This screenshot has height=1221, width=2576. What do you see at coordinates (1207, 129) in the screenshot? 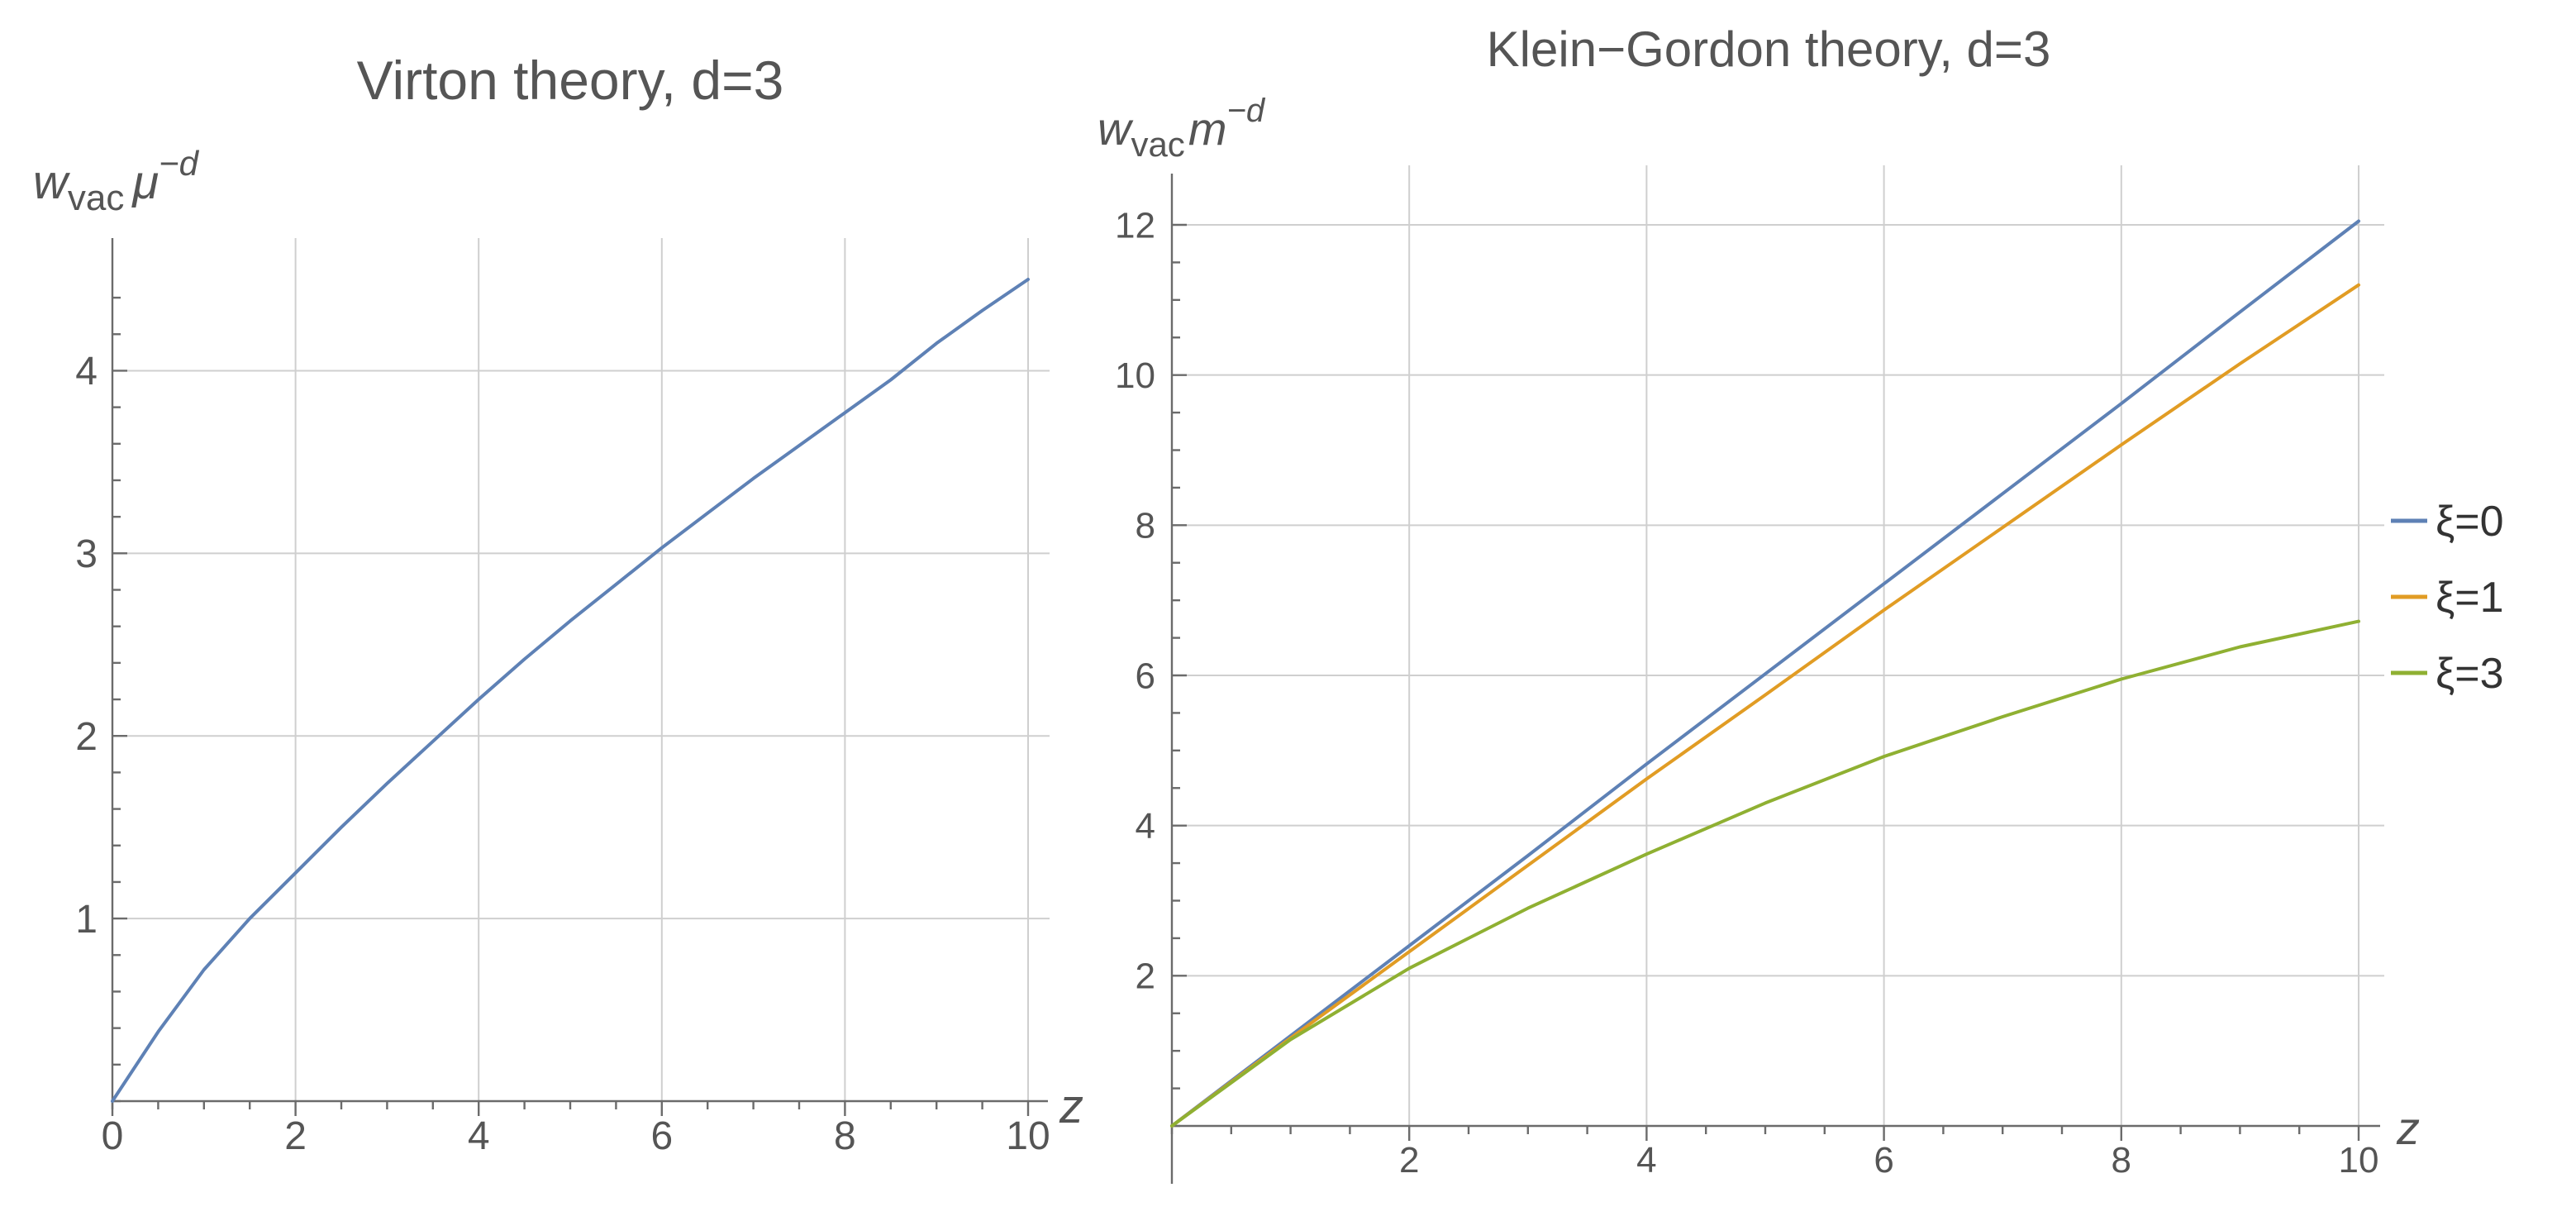
I see `y-axis-label-mid: m` at bounding box center [1207, 129].